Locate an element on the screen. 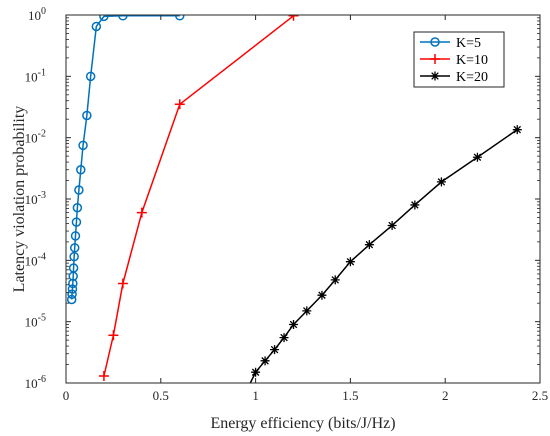 The image size is (550, 436). y-tick-exponent: -1 is located at coordinates (42, 72).